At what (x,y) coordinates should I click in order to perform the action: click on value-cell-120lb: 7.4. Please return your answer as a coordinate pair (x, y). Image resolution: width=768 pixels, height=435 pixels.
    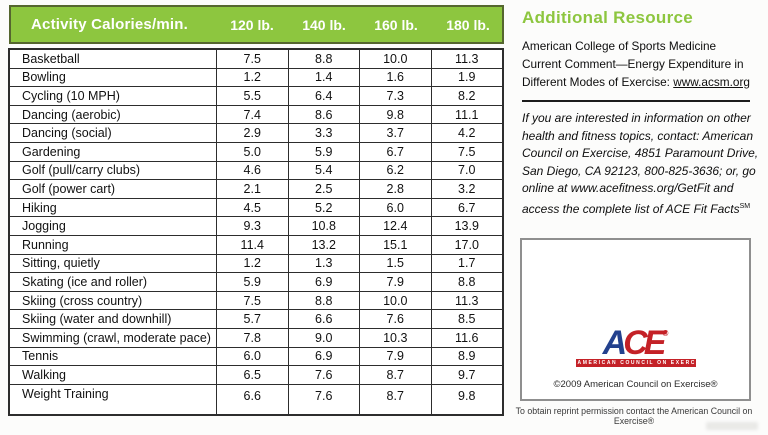
    Looking at the image, I should click on (252, 114).